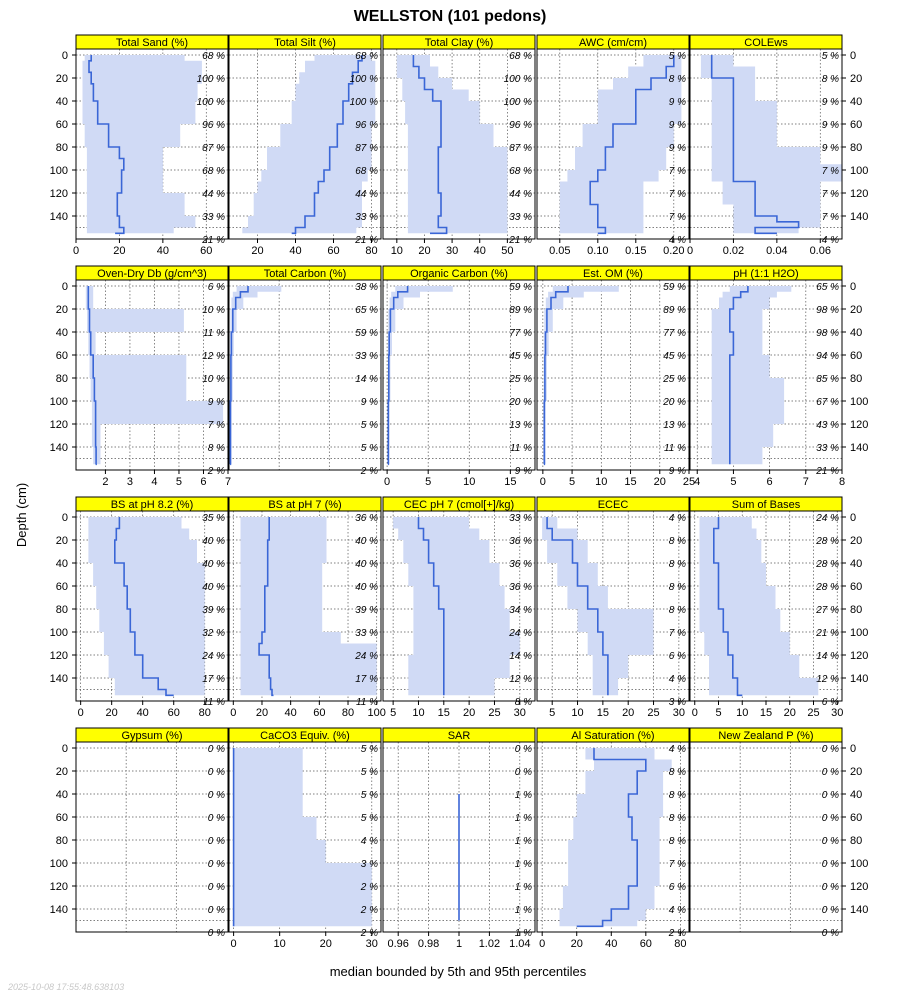  What do you see at coordinates (521, 448) in the screenshot?
I see `percent-label: 11 %` at bounding box center [521, 448].